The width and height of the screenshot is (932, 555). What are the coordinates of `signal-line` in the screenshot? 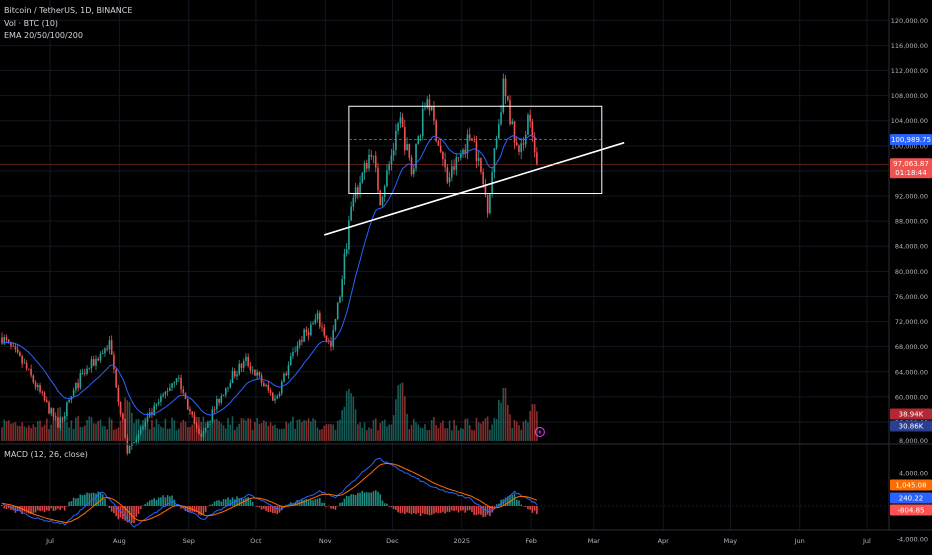 It's located at (269, 492).